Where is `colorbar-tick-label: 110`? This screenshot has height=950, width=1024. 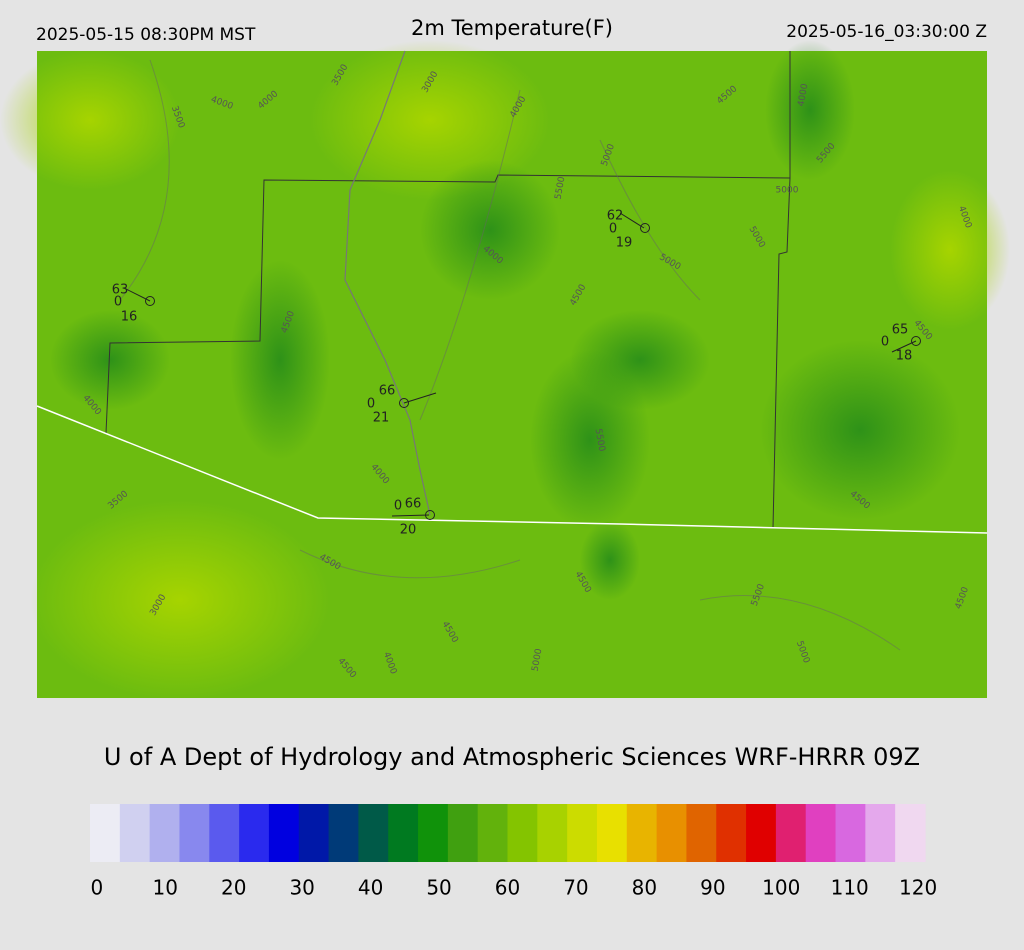 colorbar-tick-label: 110 is located at coordinates (850, 888).